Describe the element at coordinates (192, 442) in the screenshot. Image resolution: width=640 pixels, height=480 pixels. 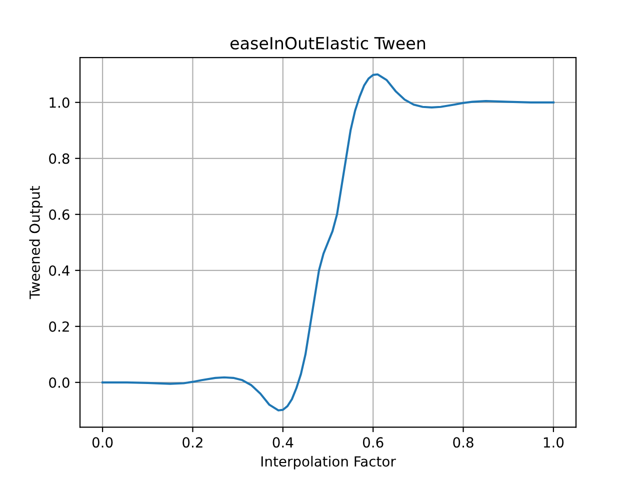
I see `x-tick-label: 0.2` at that location.